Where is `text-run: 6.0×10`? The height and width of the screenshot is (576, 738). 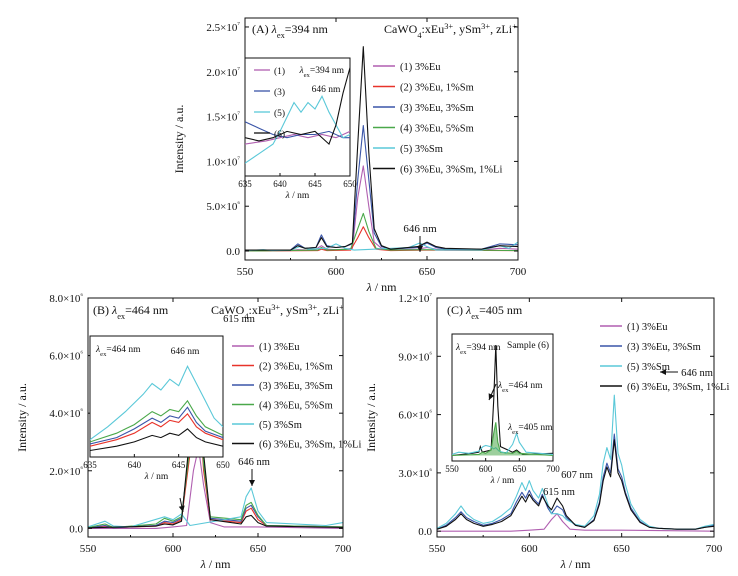 text-run: 6.0×10 is located at coordinates (64, 357).